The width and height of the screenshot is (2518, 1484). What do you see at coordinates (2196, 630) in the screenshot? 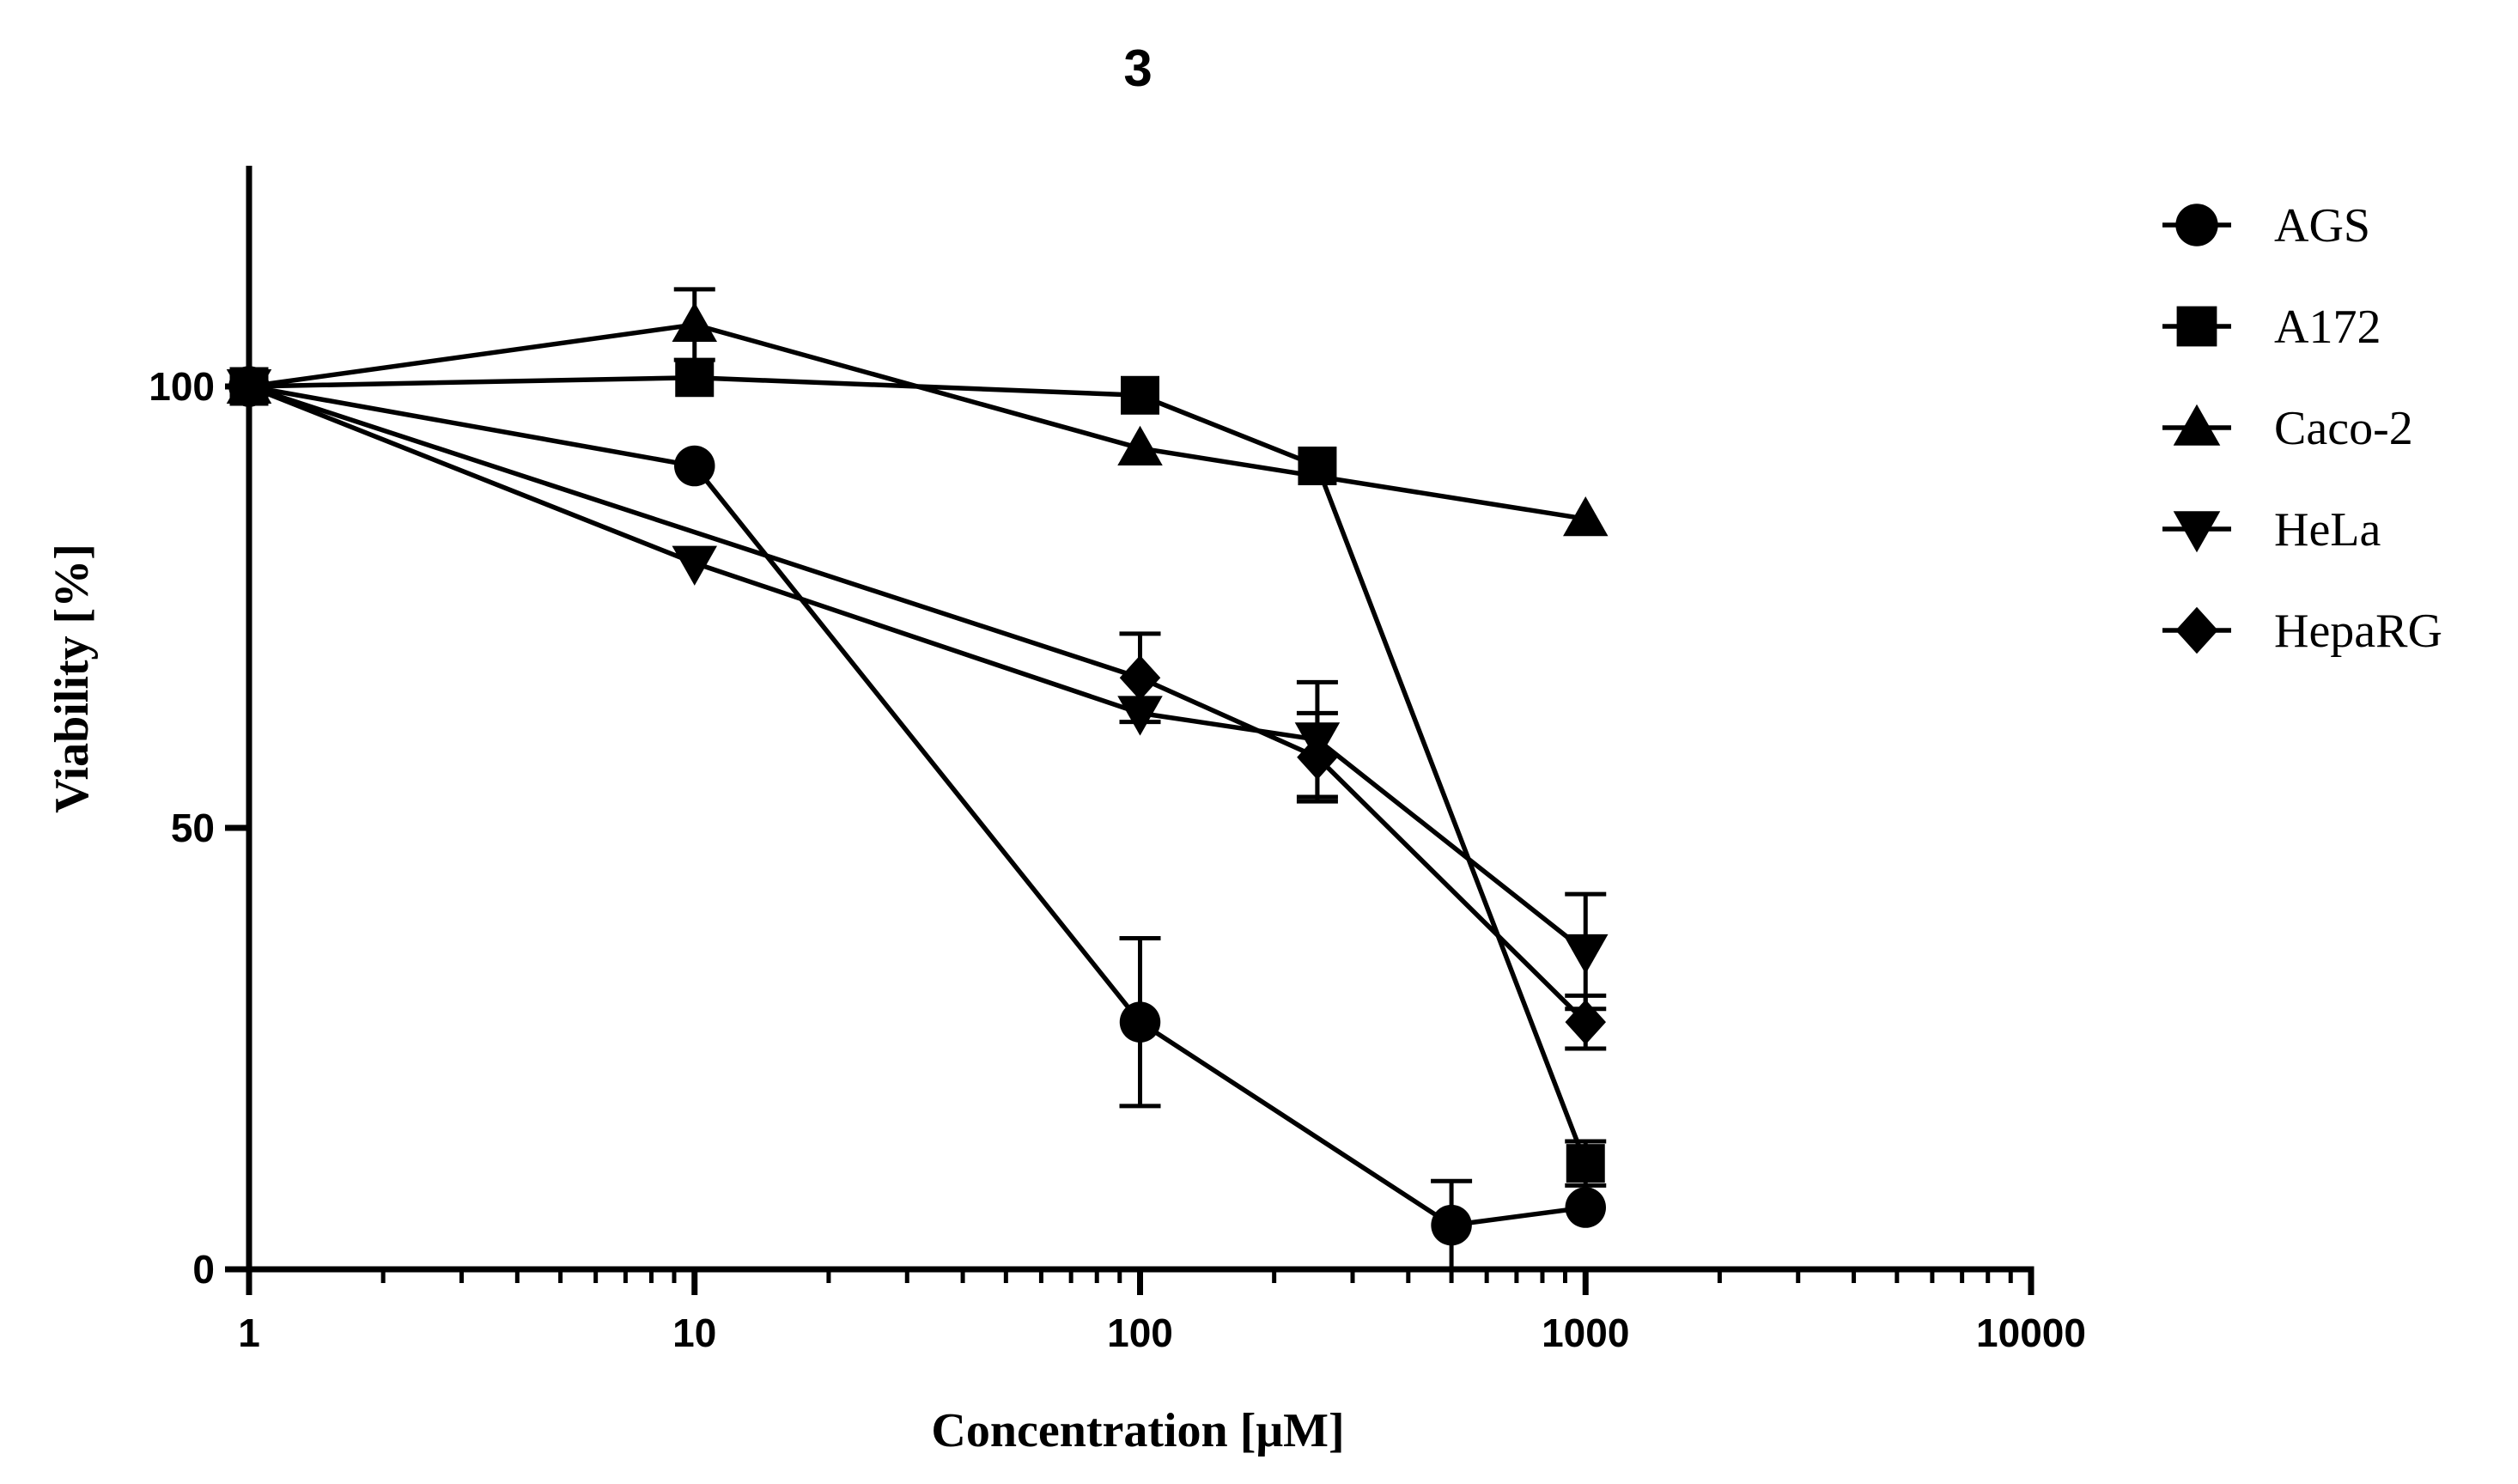
I see `legend-marker-heparg` at bounding box center [2196, 630].